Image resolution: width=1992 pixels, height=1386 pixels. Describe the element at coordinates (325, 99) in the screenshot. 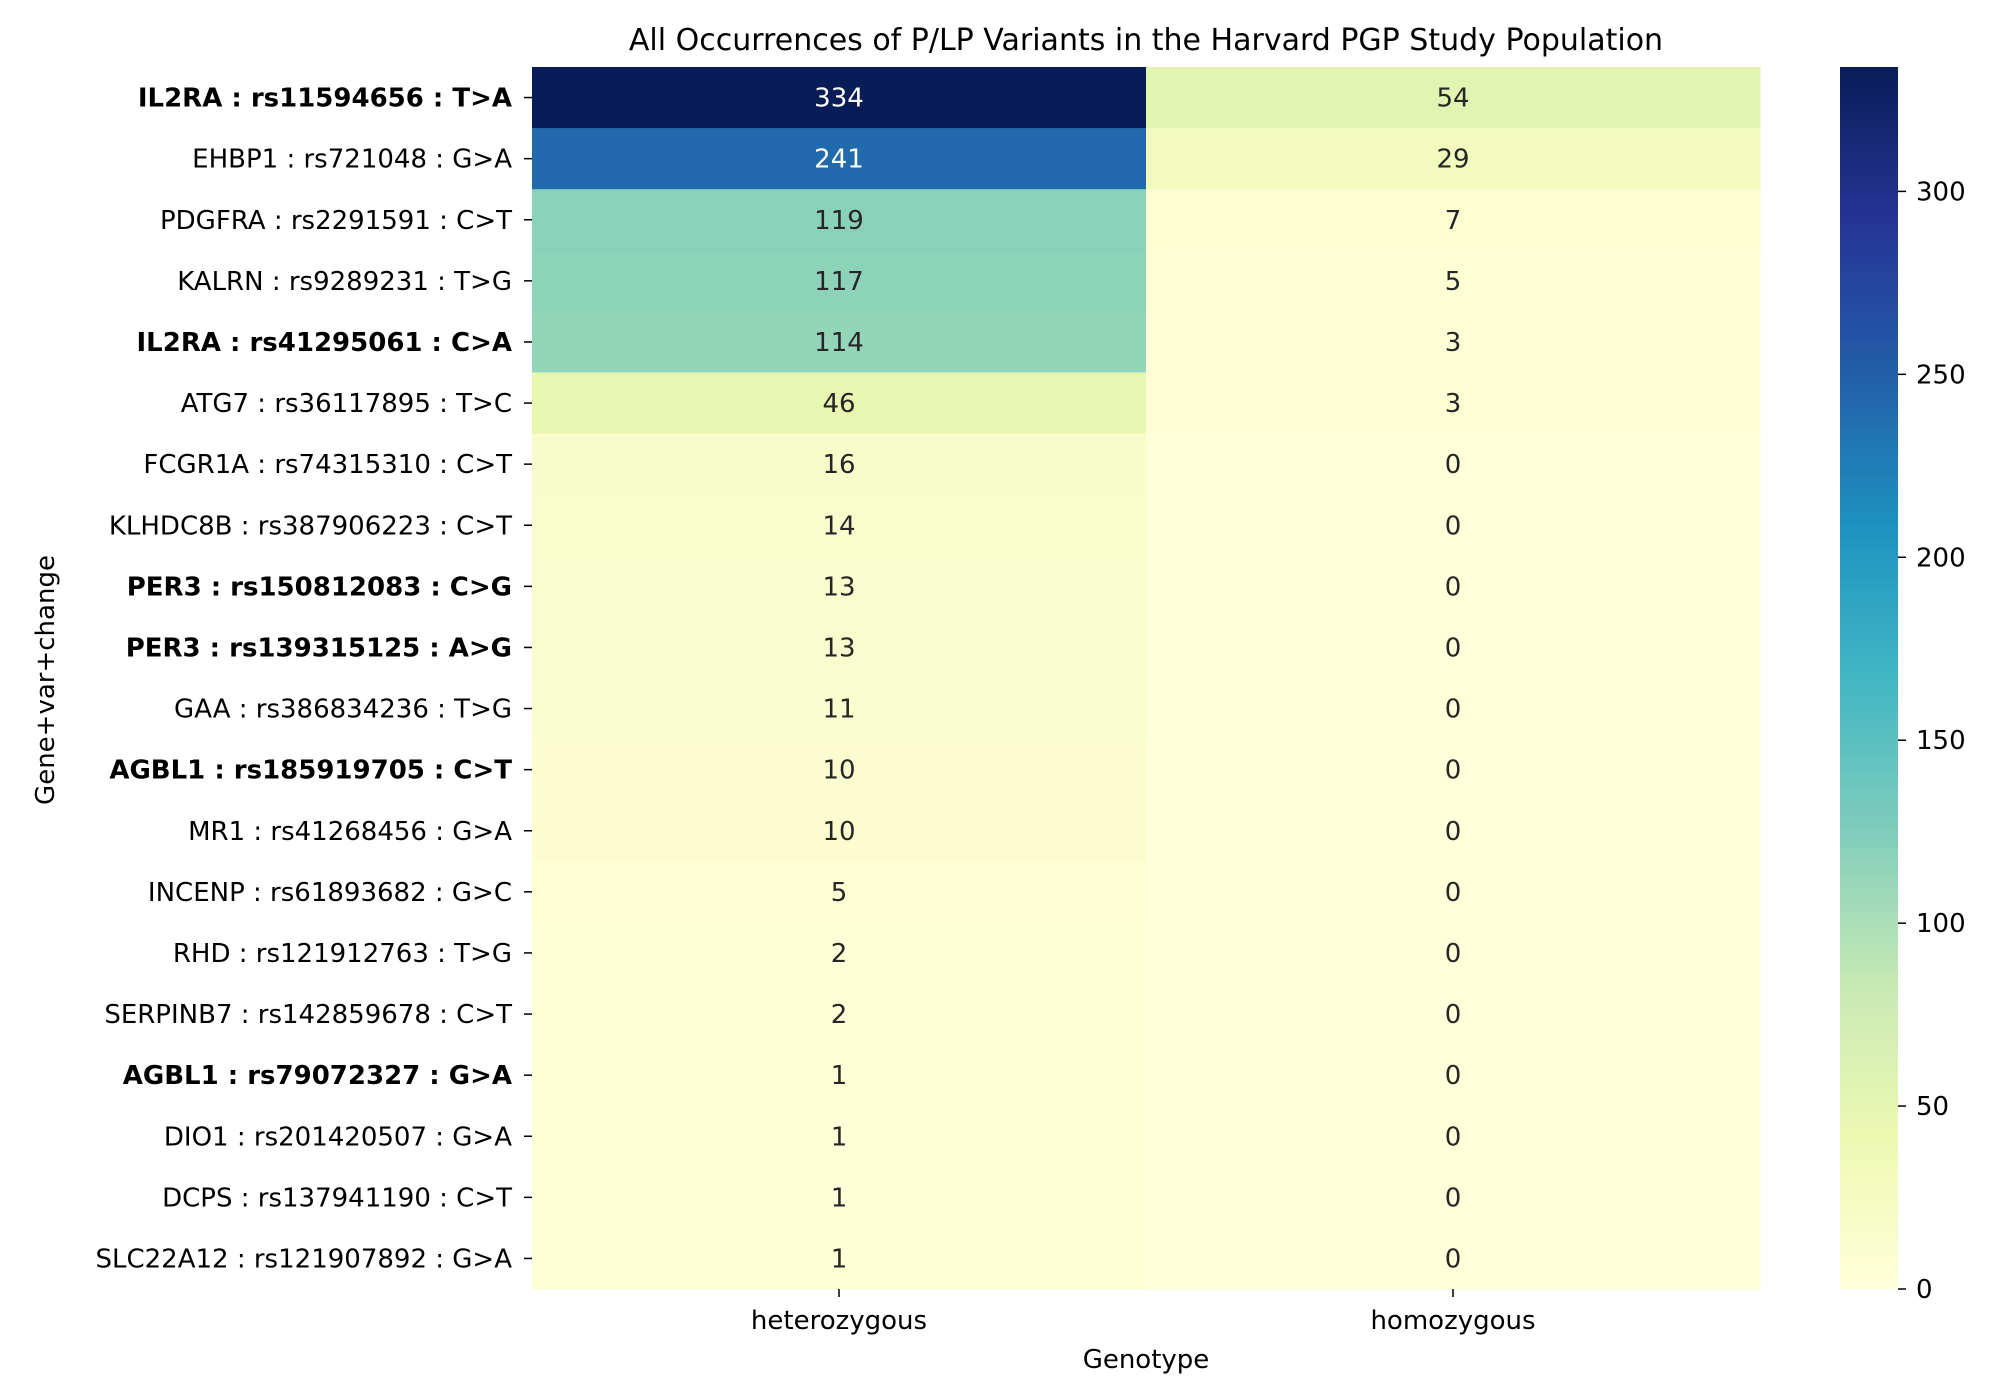

I see `y-tick-label: IL2RA : rs11594656 : T>A` at that location.